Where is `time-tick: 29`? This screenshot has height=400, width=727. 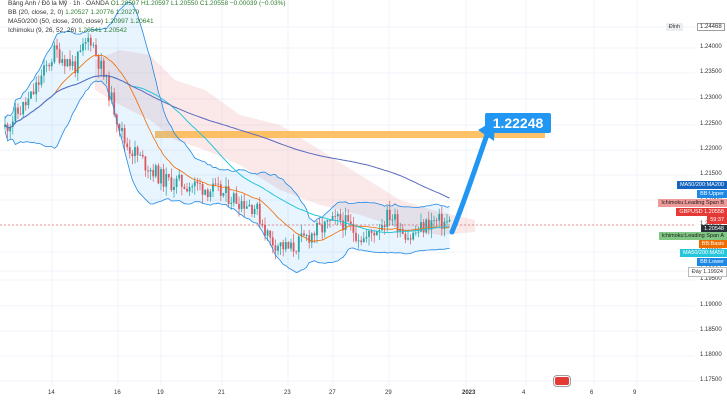
time-tick: 29 is located at coordinates (388, 393).